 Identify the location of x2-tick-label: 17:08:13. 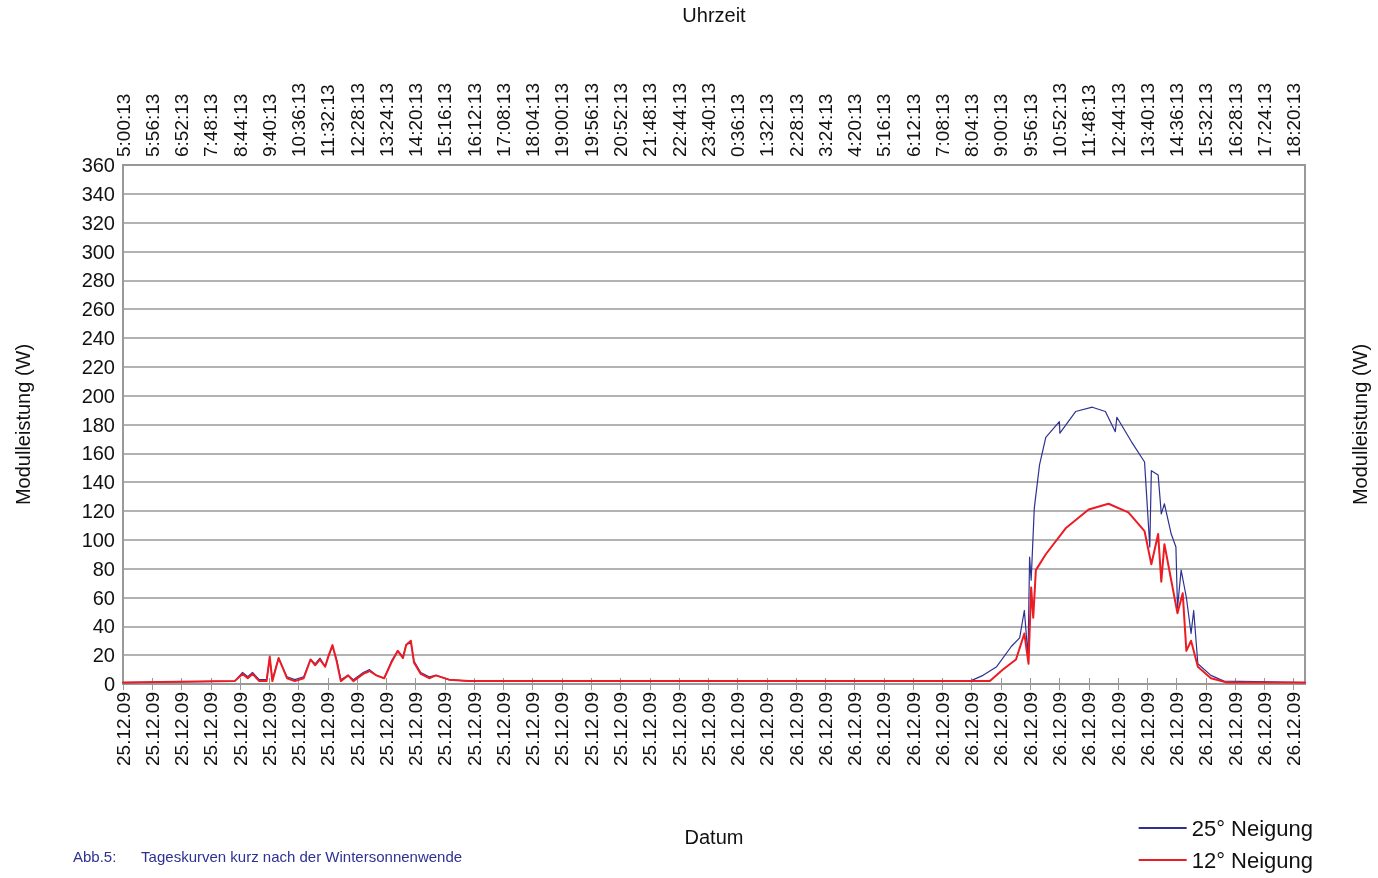
(503, 120).